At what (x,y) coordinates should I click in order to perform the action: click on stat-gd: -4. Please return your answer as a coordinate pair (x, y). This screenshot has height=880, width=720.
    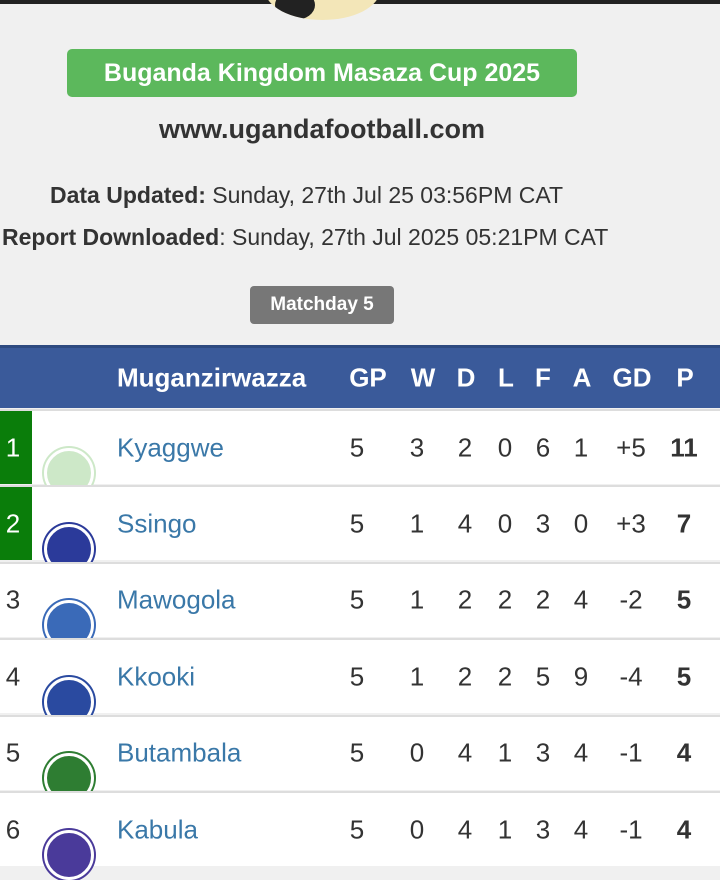
    Looking at the image, I should click on (631, 676).